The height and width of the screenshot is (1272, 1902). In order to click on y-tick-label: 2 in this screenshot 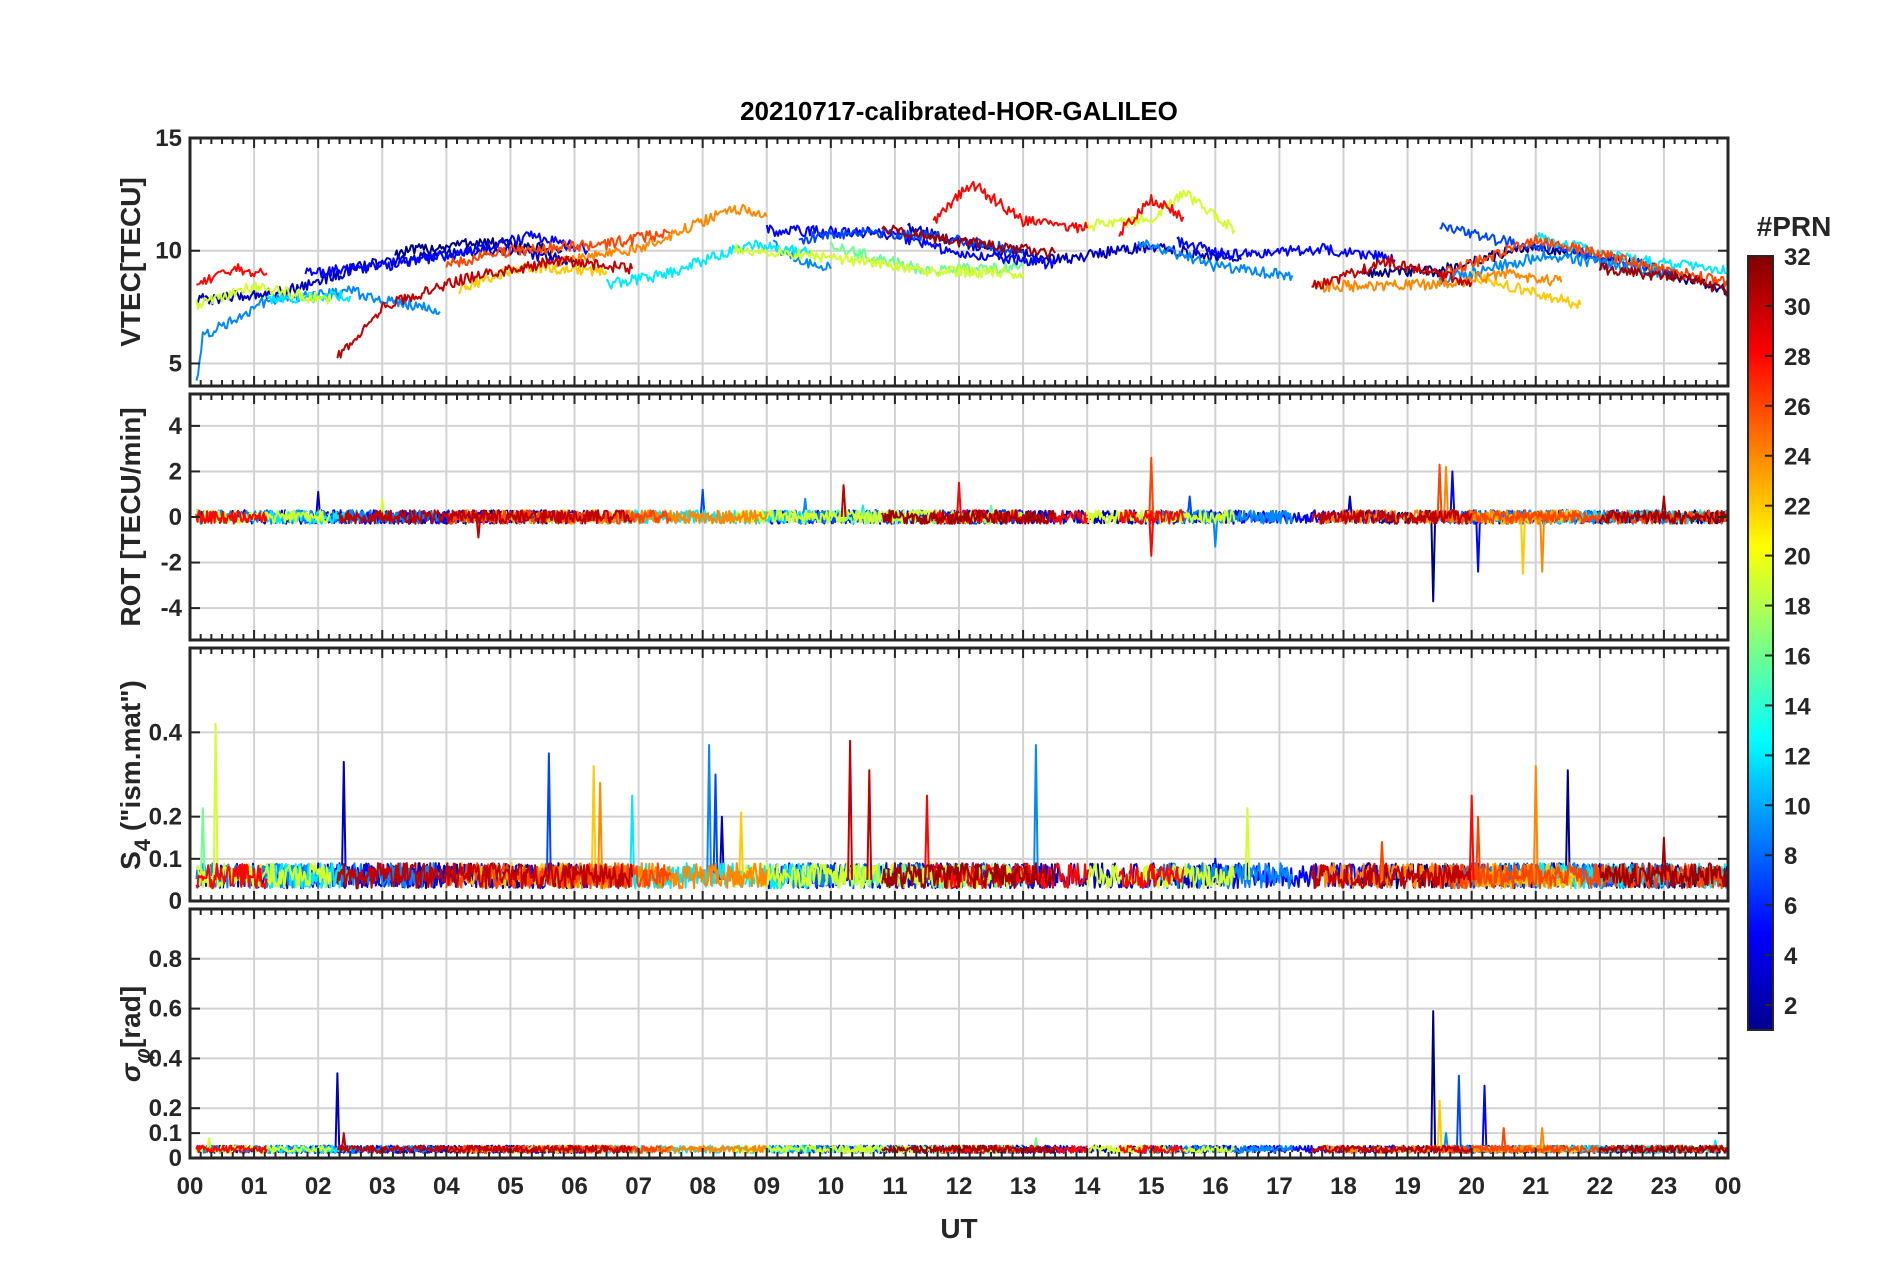, I will do `click(175, 471)`.